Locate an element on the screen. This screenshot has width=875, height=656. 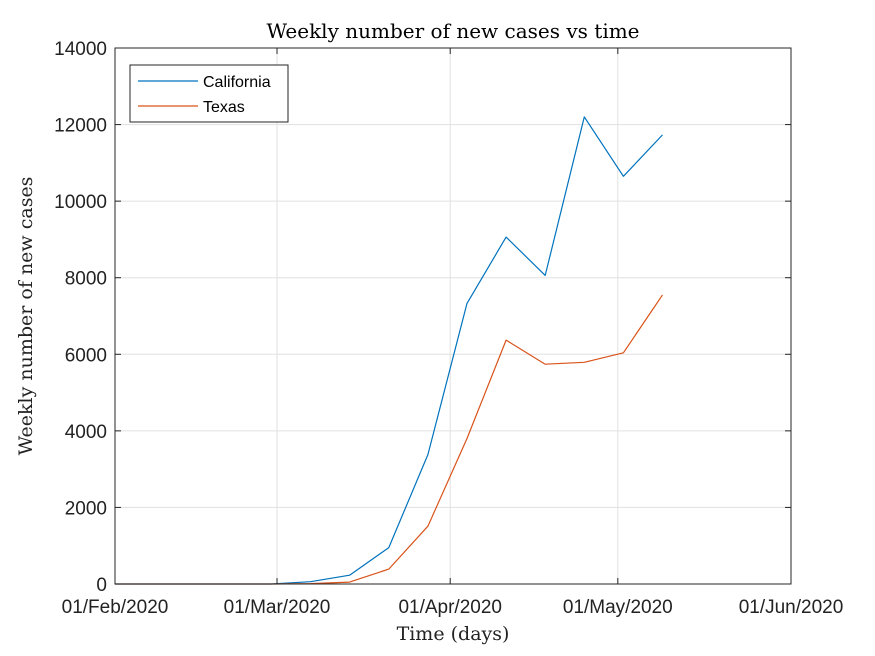
y-tick-label: 2000 is located at coordinates (86, 508).